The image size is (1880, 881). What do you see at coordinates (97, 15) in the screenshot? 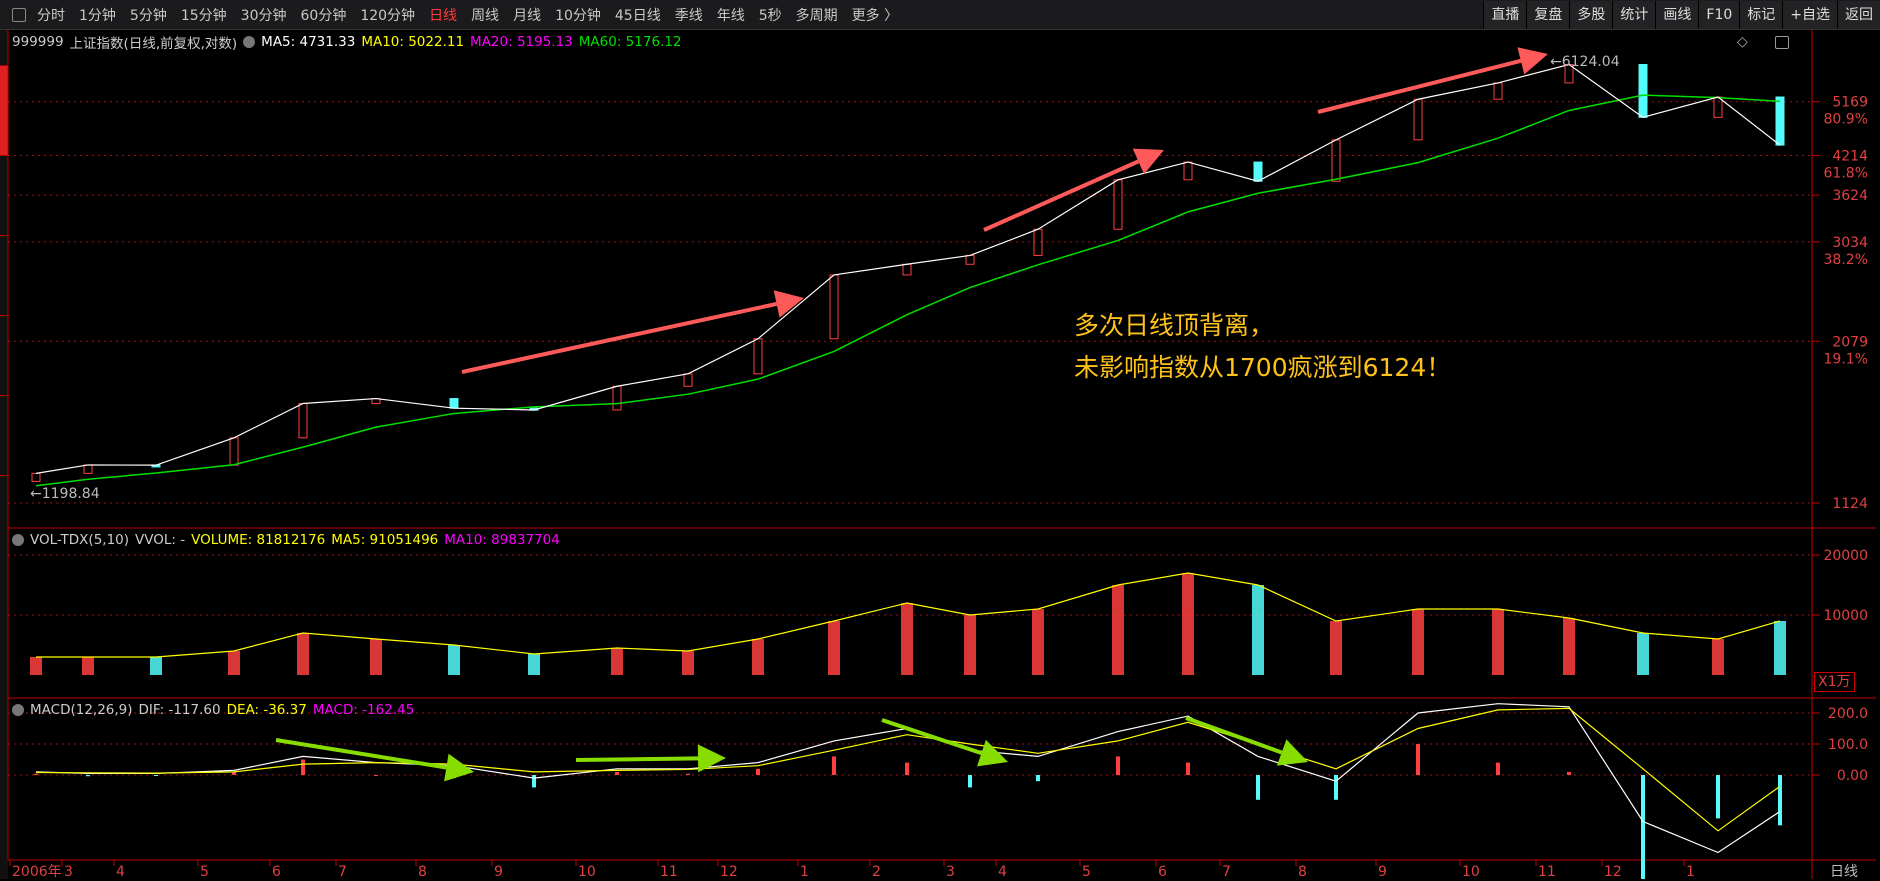
I see `period-tab: 1分钟` at bounding box center [97, 15].